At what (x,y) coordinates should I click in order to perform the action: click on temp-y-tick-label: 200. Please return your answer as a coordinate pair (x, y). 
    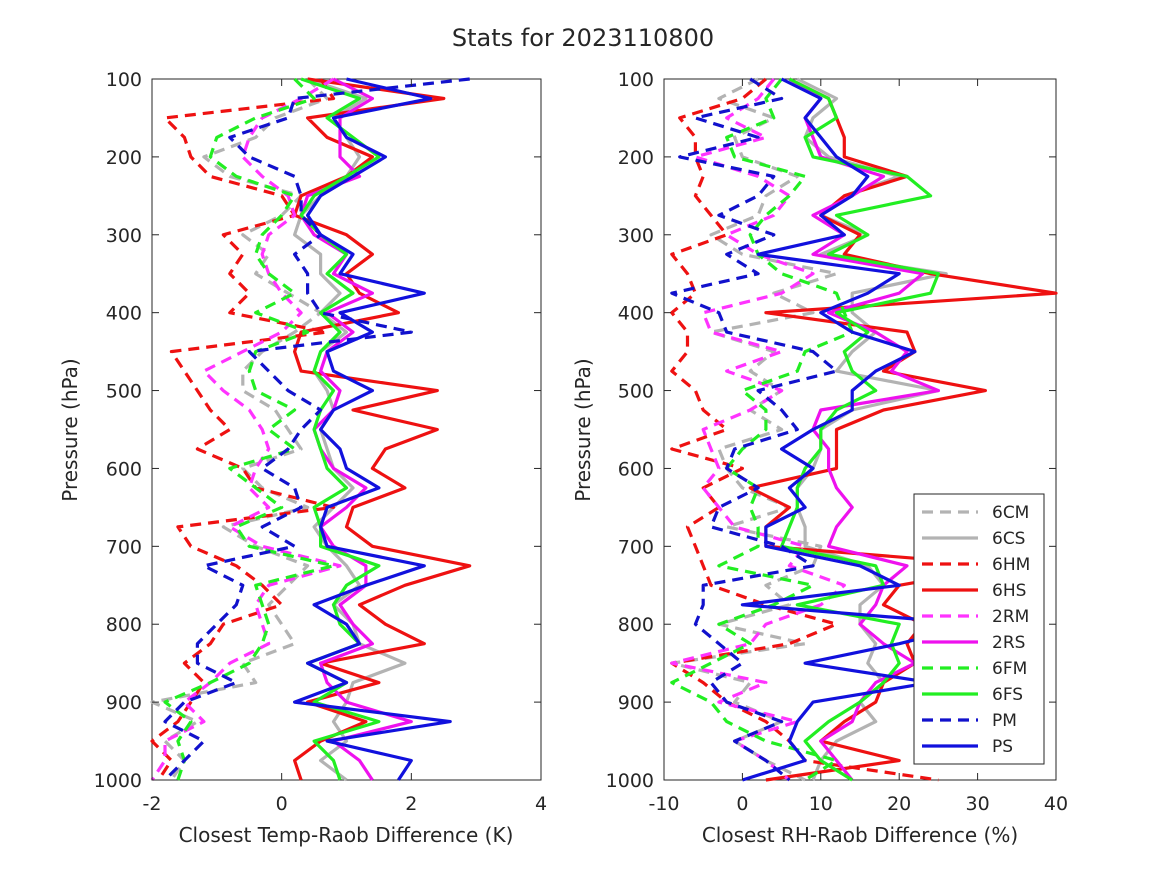
    Looking at the image, I should click on (124, 158).